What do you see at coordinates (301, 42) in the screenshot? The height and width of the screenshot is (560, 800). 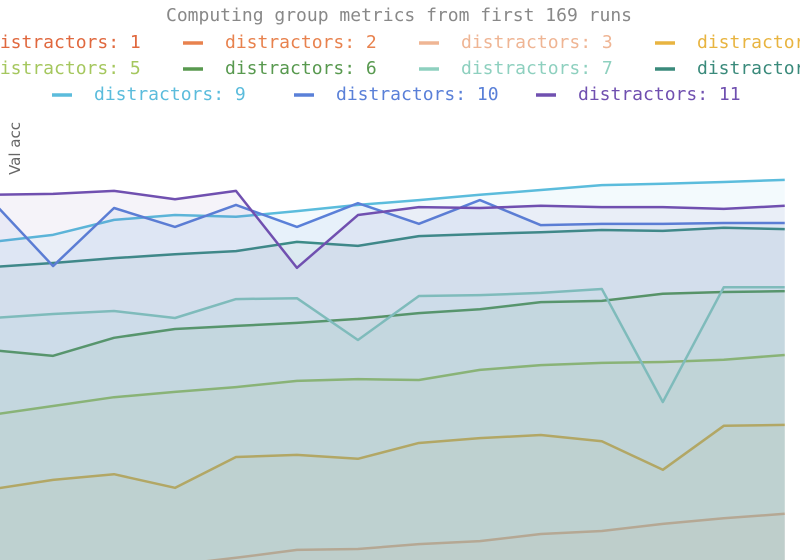 I see `legend-label: distractors: 2` at bounding box center [301, 42].